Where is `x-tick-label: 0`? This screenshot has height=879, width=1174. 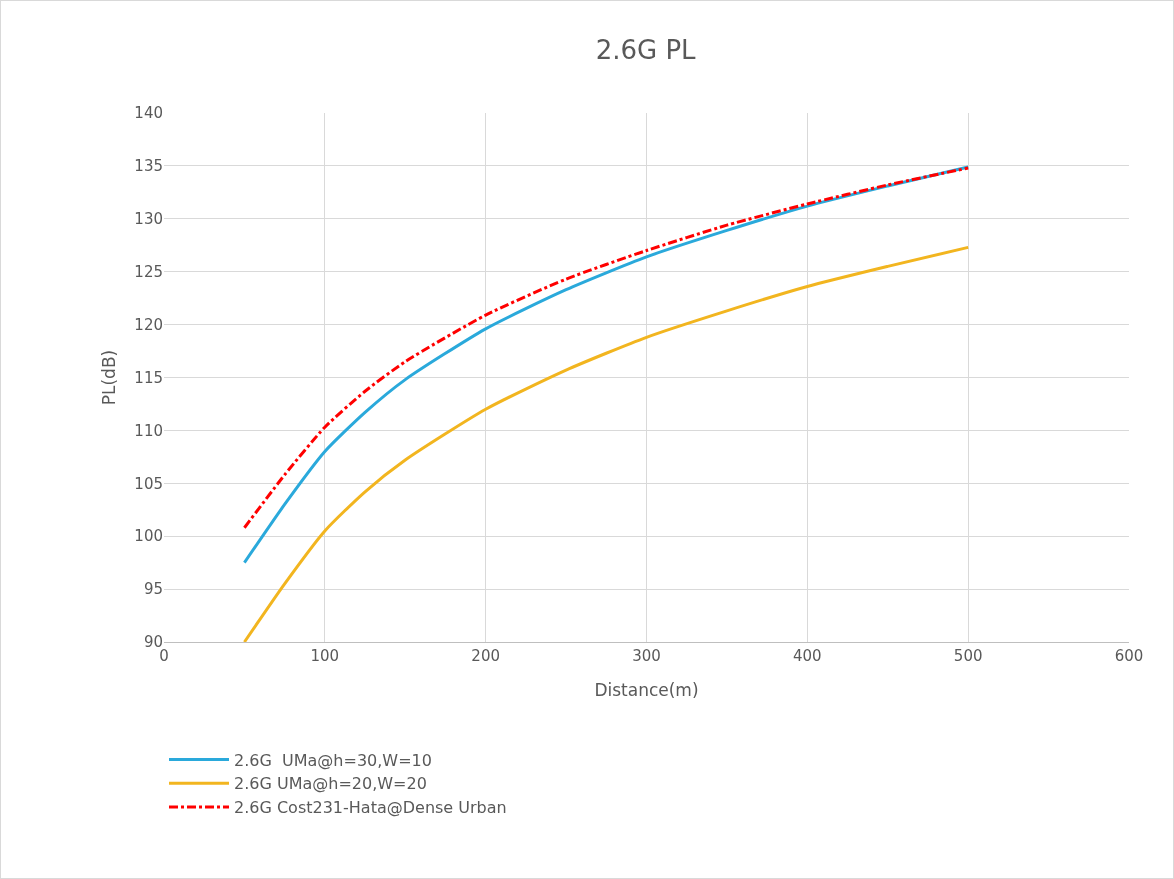
x-tick-label: 0 is located at coordinates (164, 656).